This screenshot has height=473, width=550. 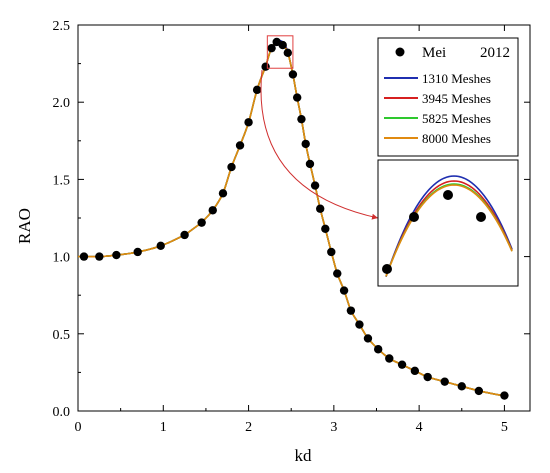 I want to click on x-tick-label: 1, so click(x=163, y=427).